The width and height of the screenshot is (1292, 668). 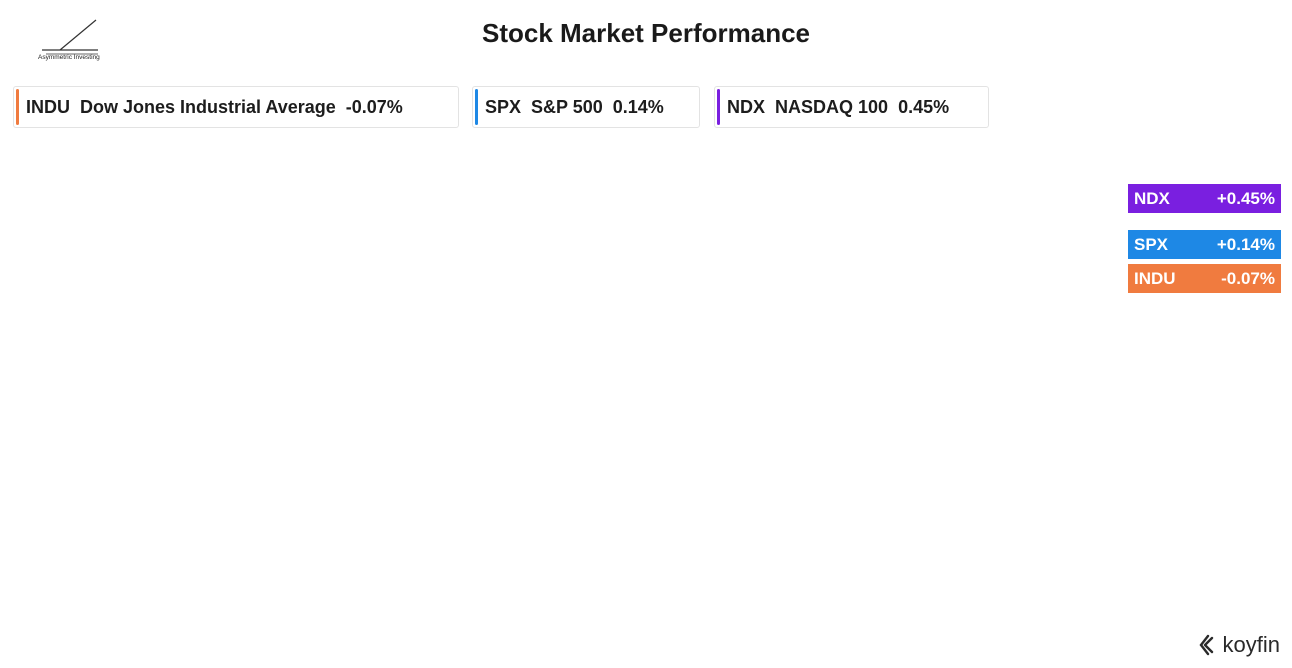 What do you see at coordinates (374, 106) in the screenshot?
I see `legend-change: -0.07%` at bounding box center [374, 106].